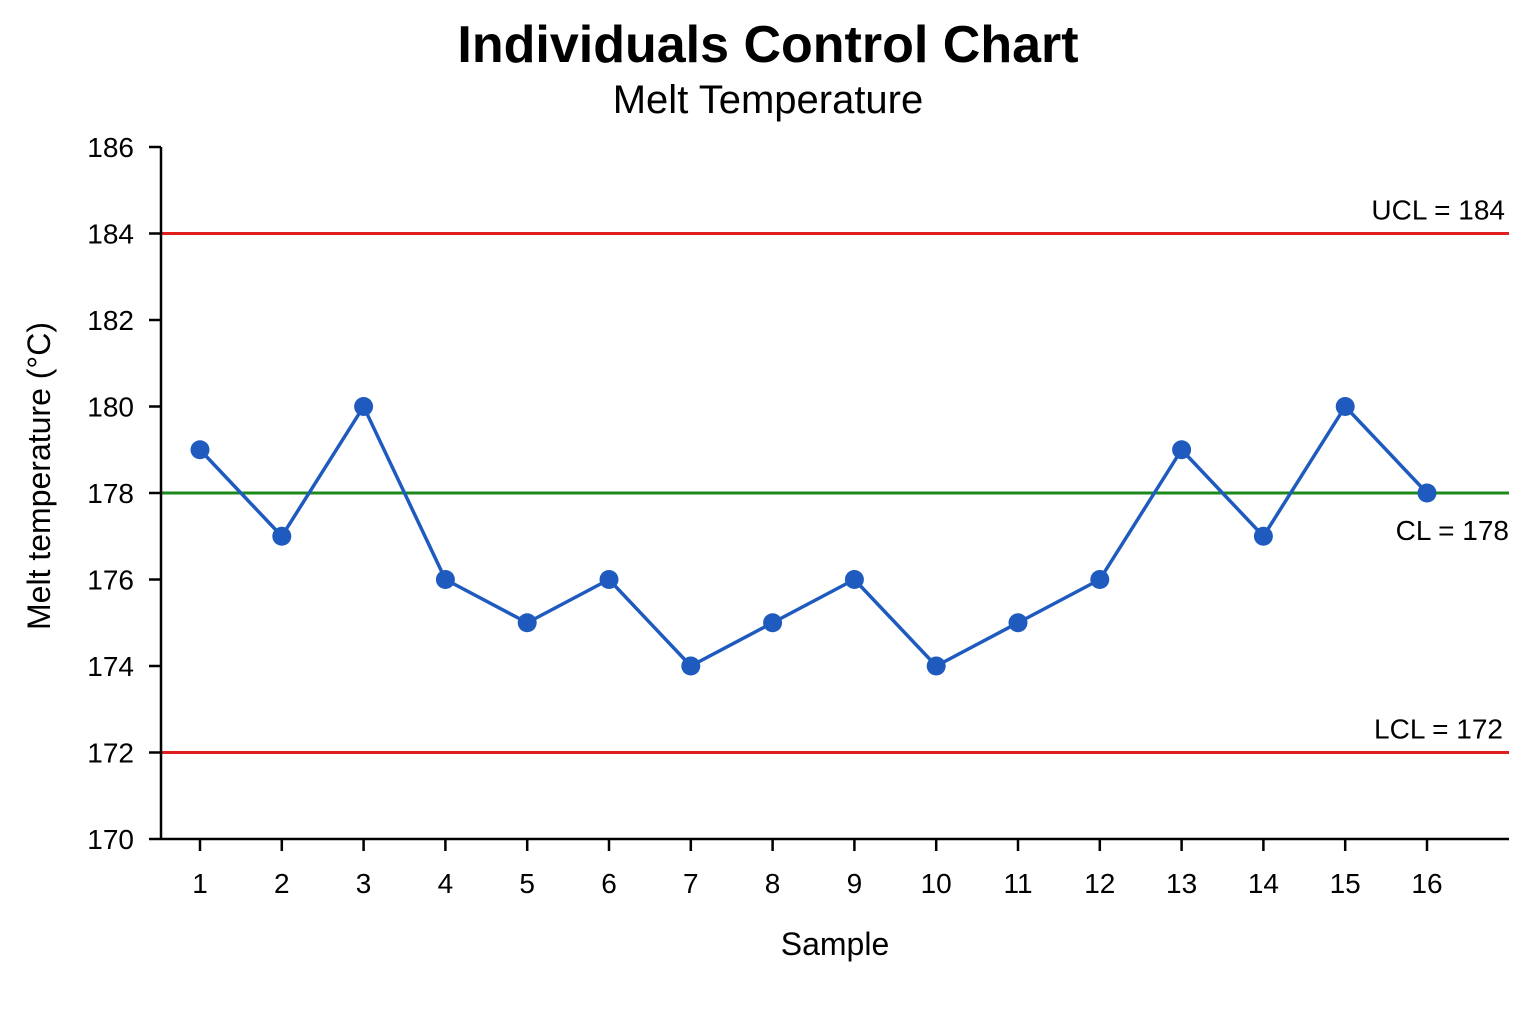 The image size is (1536, 1024). I want to click on x-tick-label: 2, so click(282, 883).